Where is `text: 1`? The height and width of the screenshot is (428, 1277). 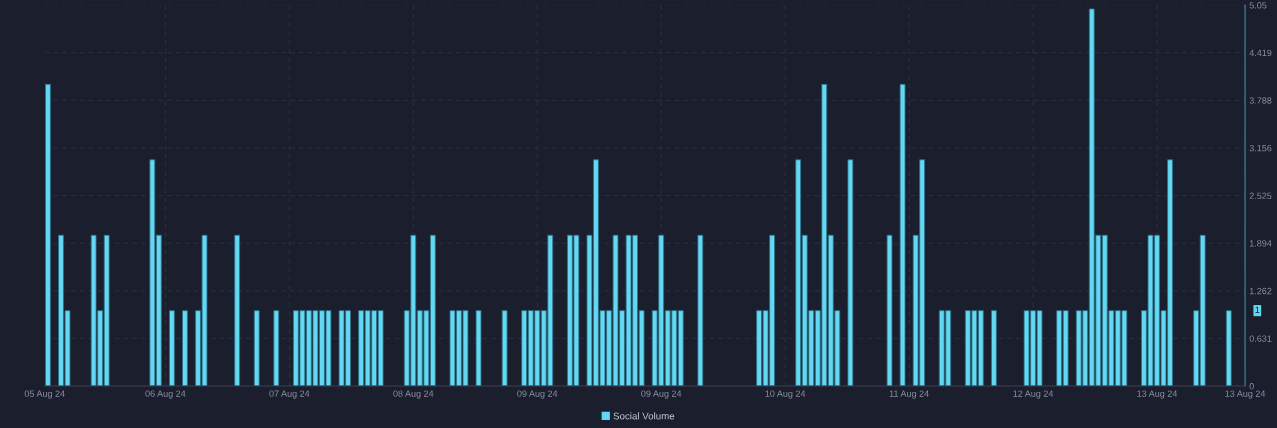
text: 1 is located at coordinates (1257, 309).